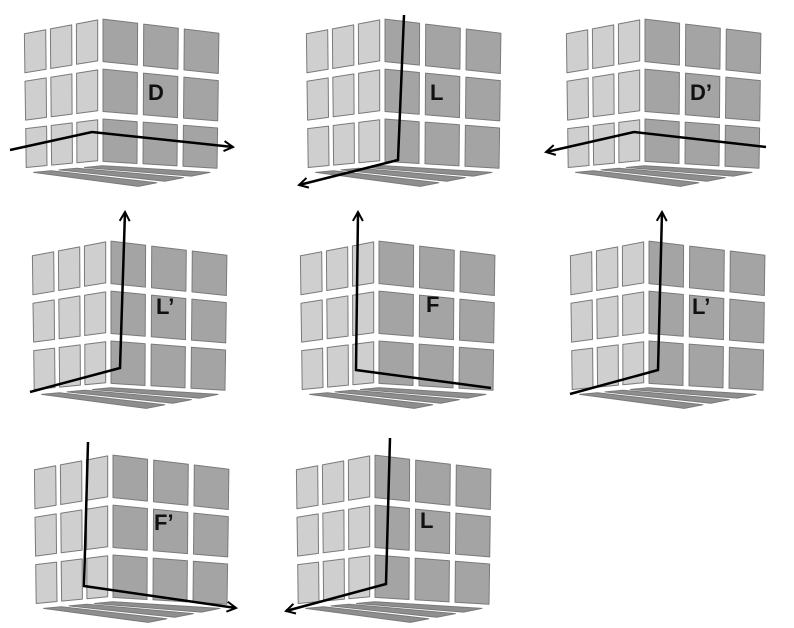 Image resolution: width=794 pixels, height=628 pixels. Describe the element at coordinates (156, 92) in the screenshot. I see `move-label: D` at that location.